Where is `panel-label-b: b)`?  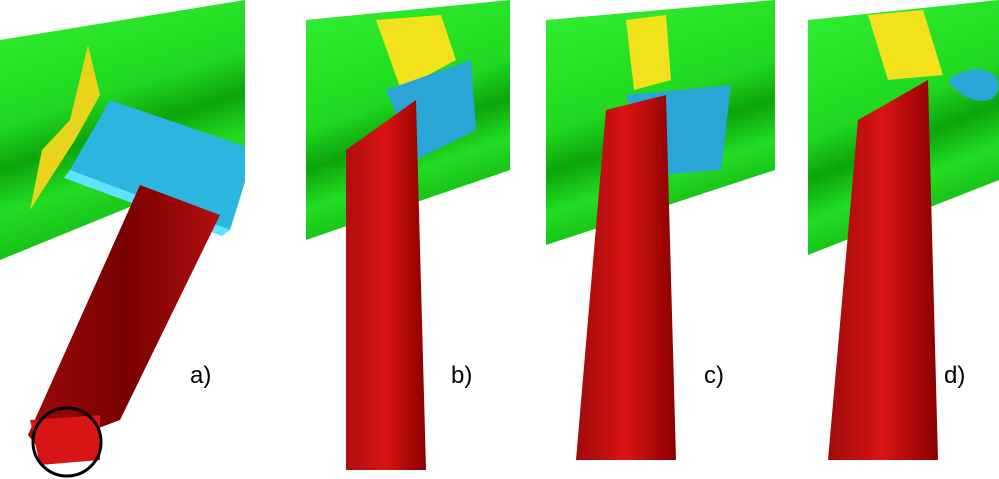 panel-label-b: b) is located at coordinates (462, 375).